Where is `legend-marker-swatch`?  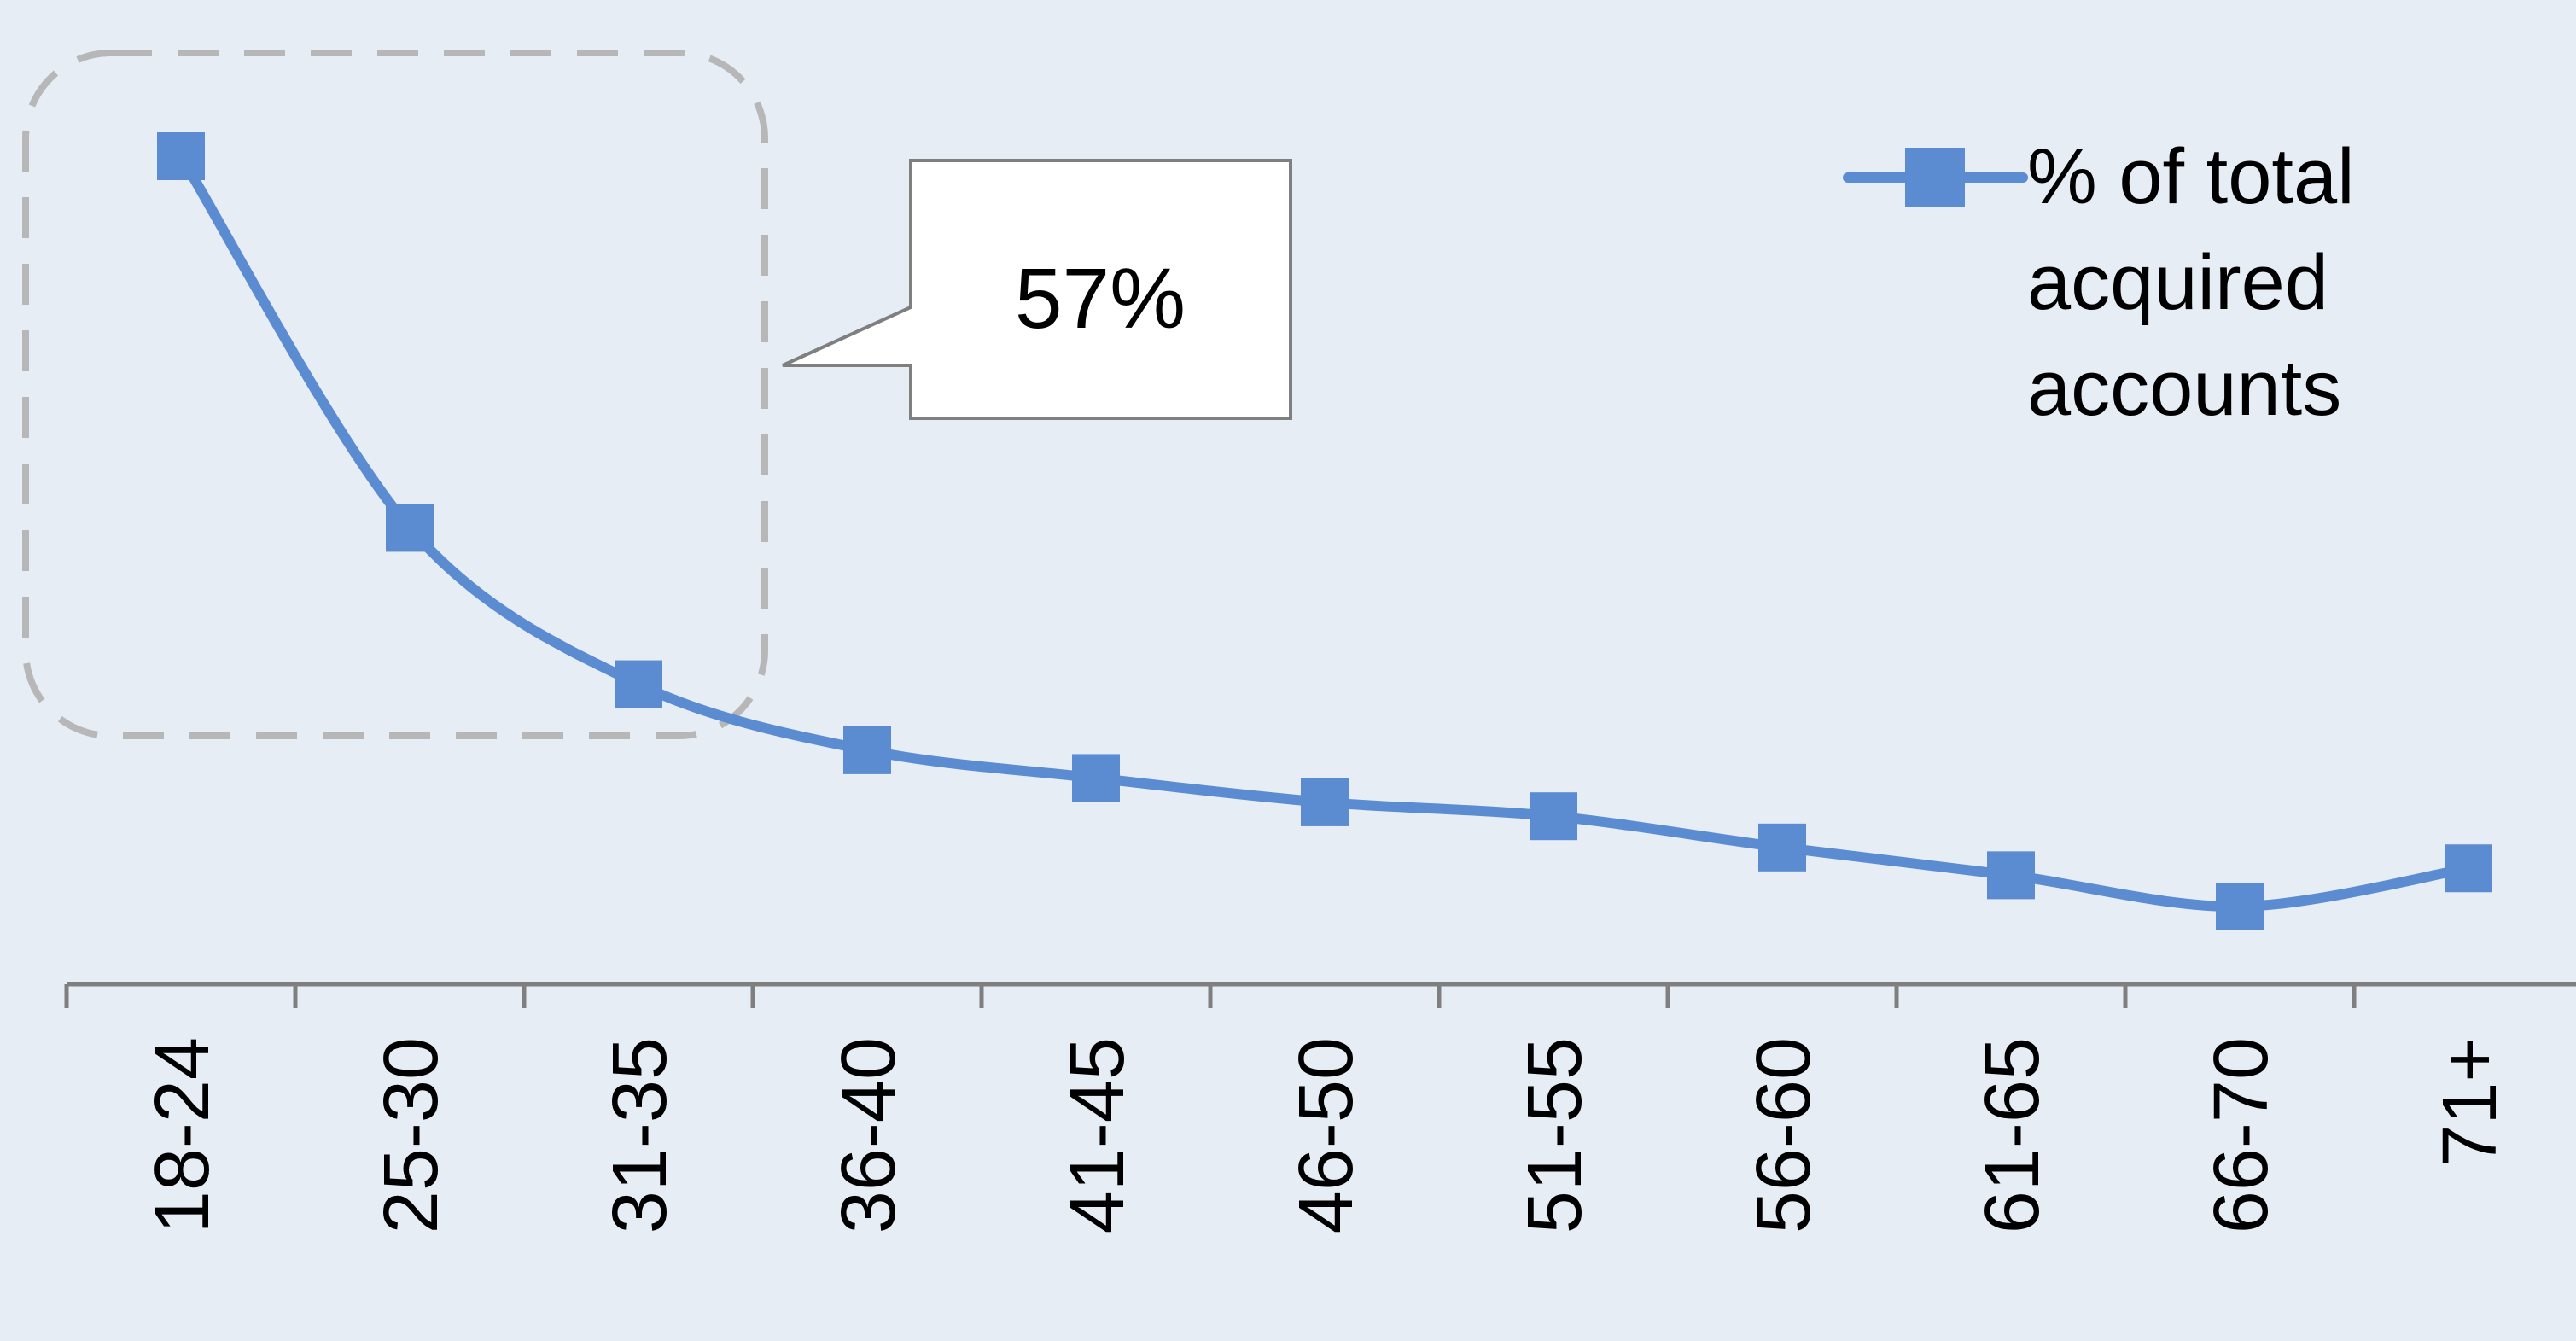 legend-marker-swatch is located at coordinates (1935, 178).